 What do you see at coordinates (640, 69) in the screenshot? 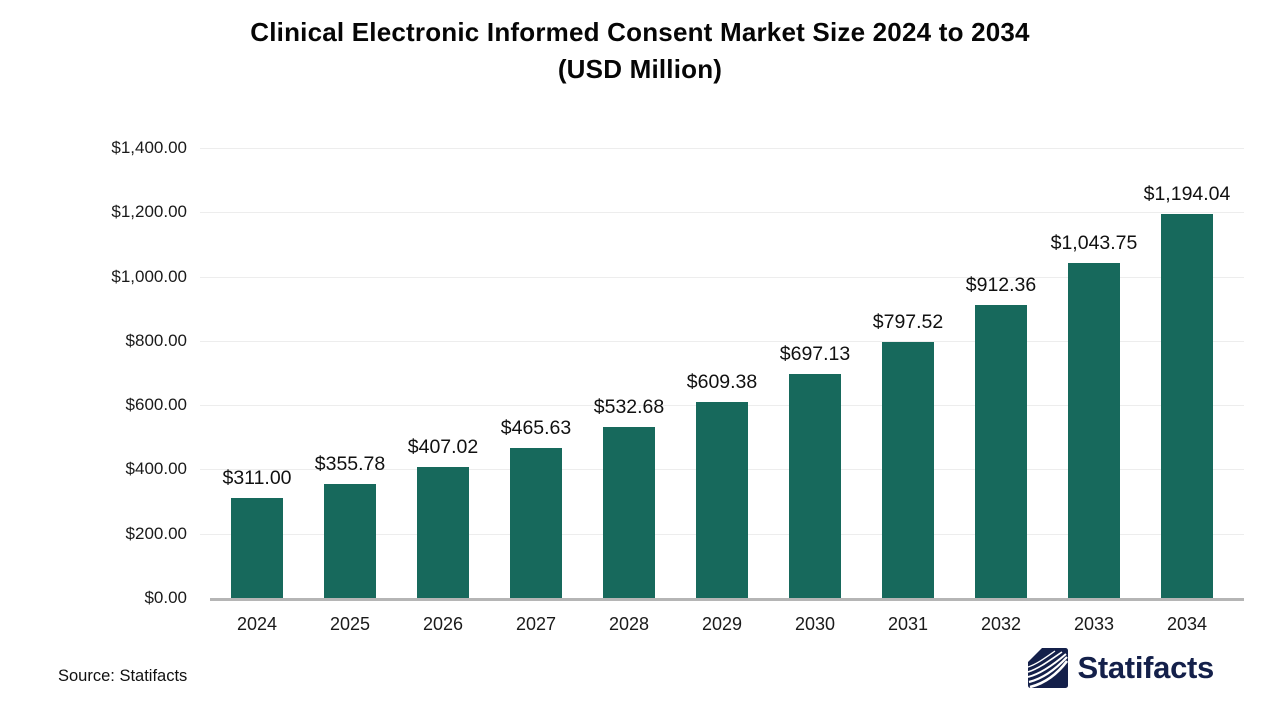
I see `chart-title-line2: (USD Million)` at bounding box center [640, 69].